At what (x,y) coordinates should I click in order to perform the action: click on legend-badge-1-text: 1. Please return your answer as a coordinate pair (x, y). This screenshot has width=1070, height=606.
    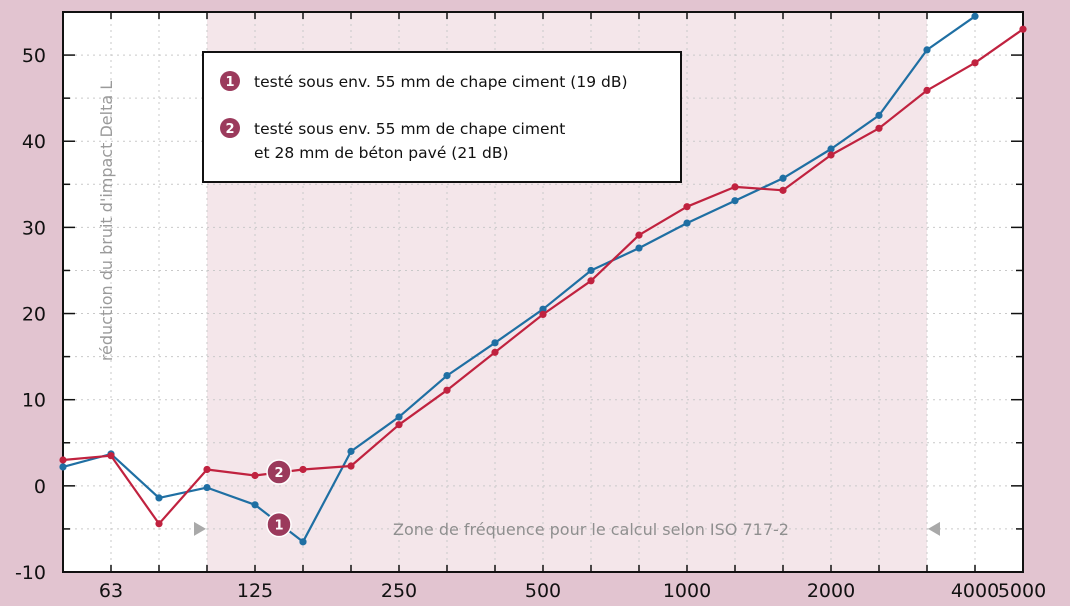
    Looking at the image, I should click on (229, 82).